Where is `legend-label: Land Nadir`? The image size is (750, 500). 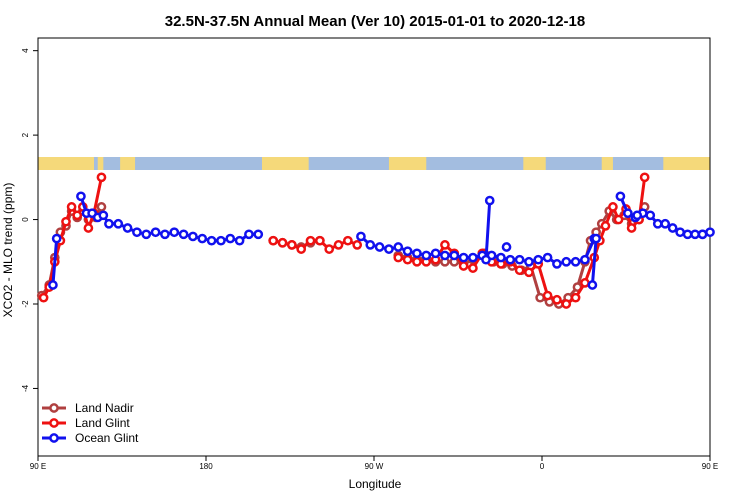
legend-label: Land Nadir is located at coordinates (104, 408).